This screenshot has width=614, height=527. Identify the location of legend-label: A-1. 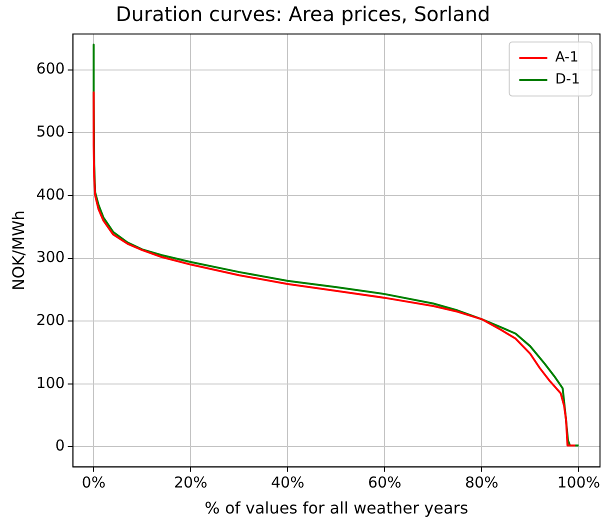
(566, 58).